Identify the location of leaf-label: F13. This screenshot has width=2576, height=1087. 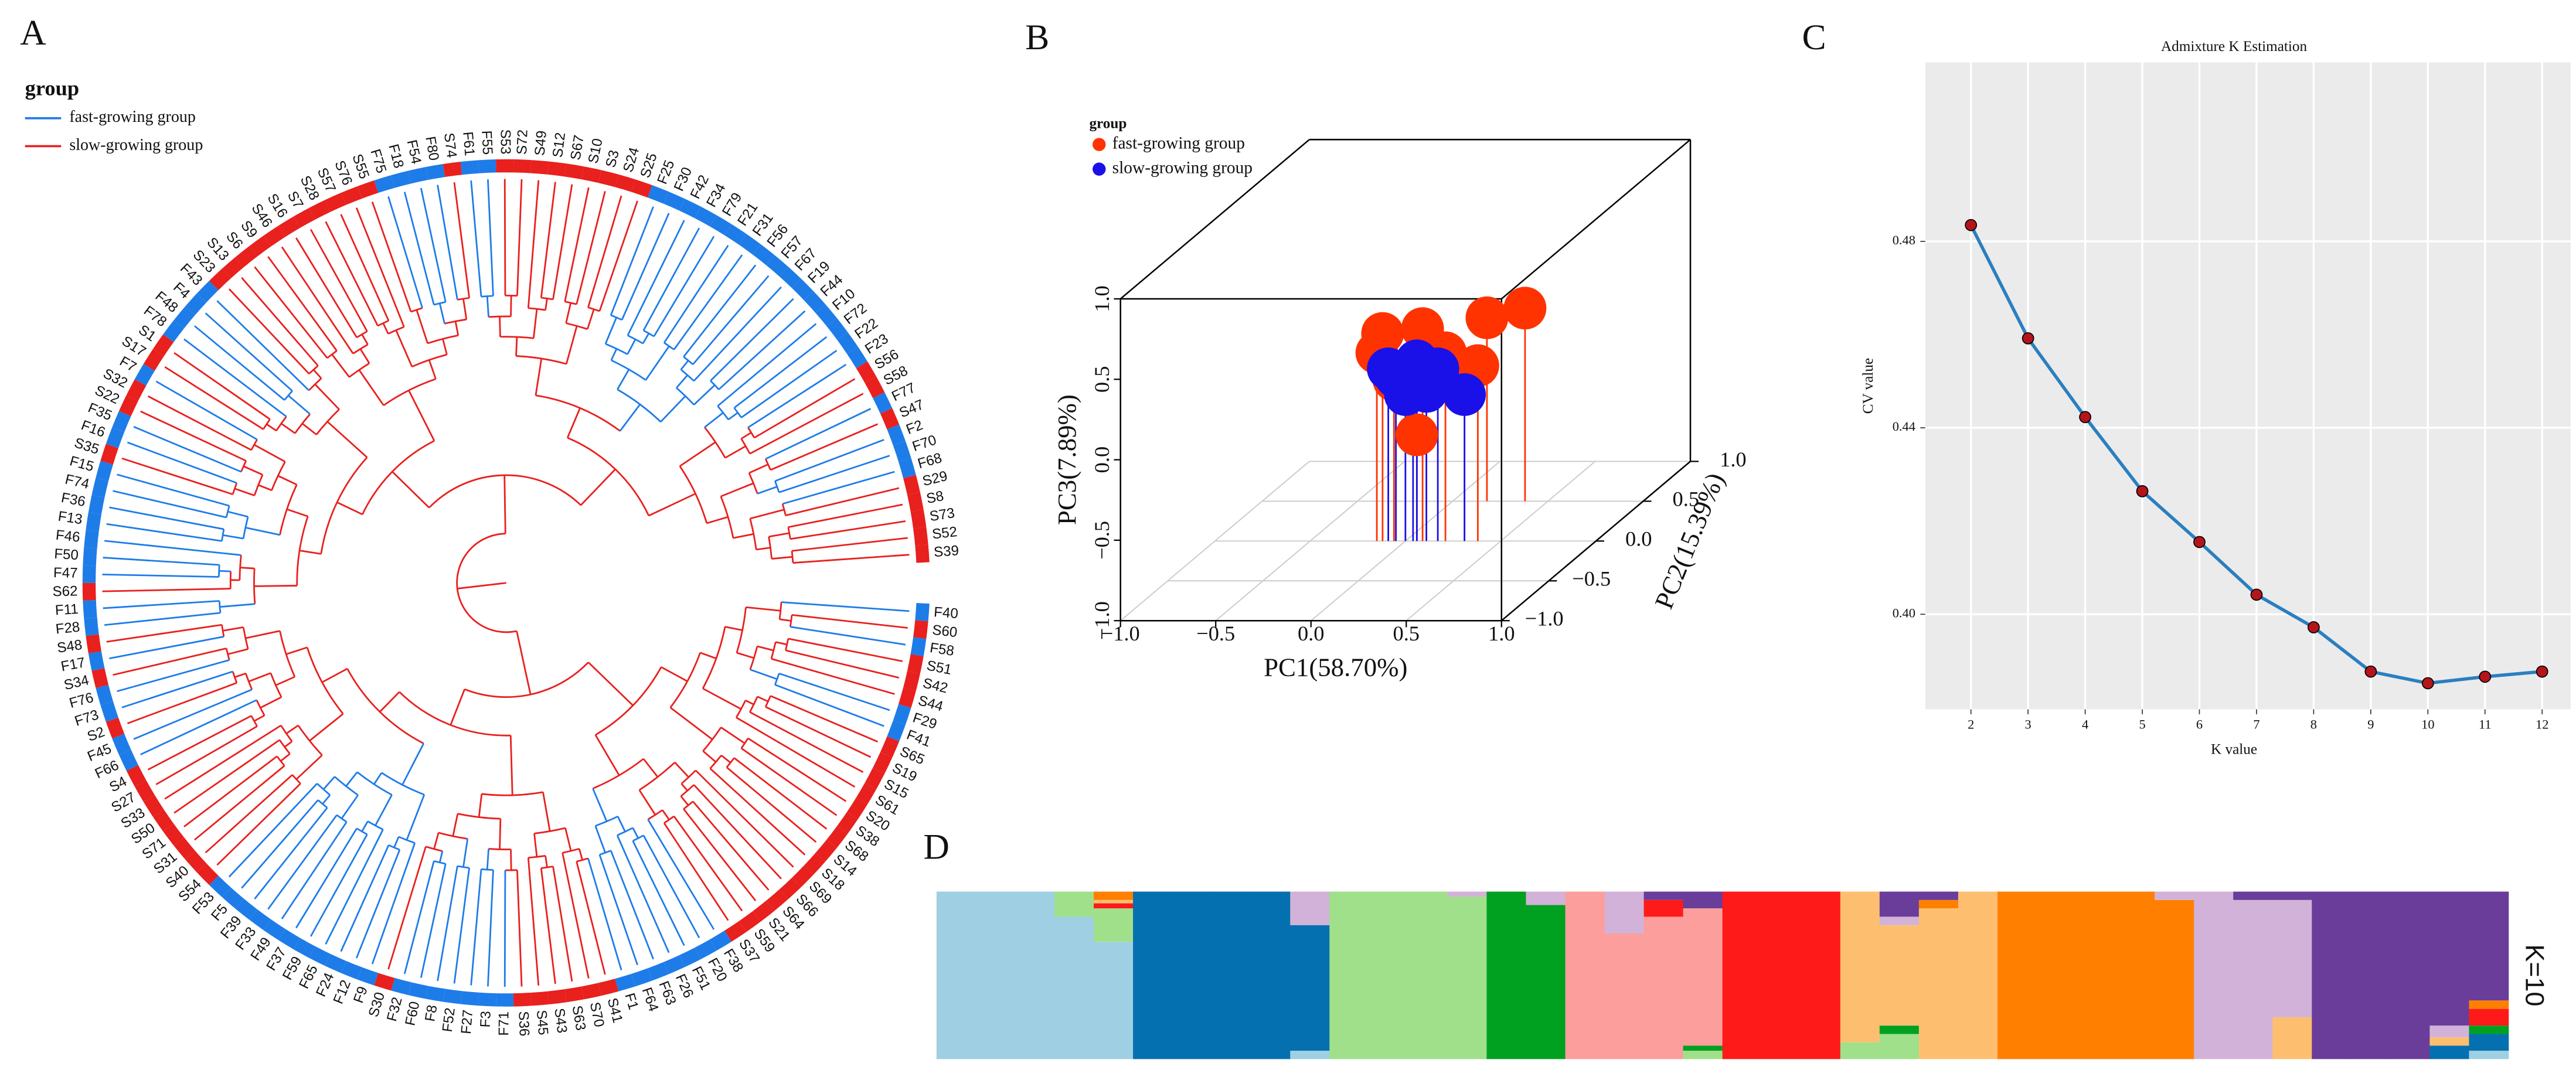
(70, 518).